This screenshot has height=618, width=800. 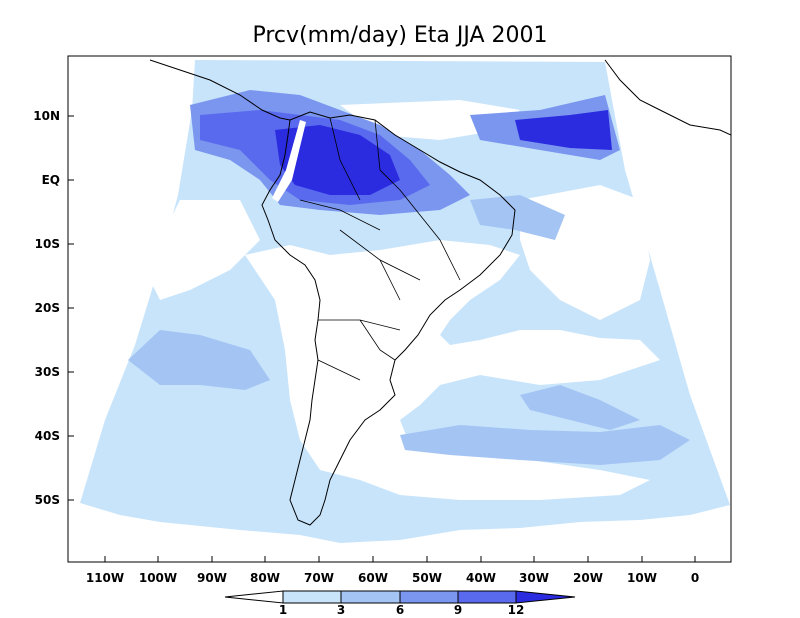 I want to click on x-axis: 110W 100W 90W 80W 70W 60W 50W 40W 30W 20W 10W 0, so click(x=392, y=570).